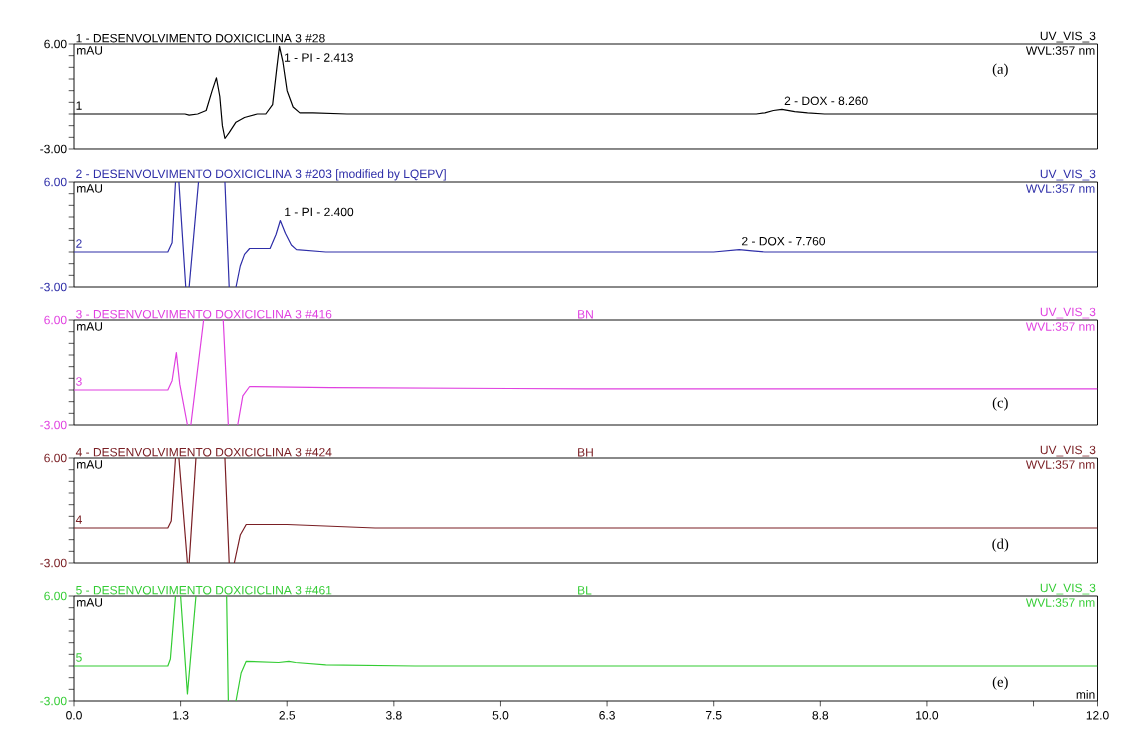 The image size is (1127, 733). What do you see at coordinates (319, 57) in the screenshot?
I see `annotation: 1 - PI - 2.413` at bounding box center [319, 57].